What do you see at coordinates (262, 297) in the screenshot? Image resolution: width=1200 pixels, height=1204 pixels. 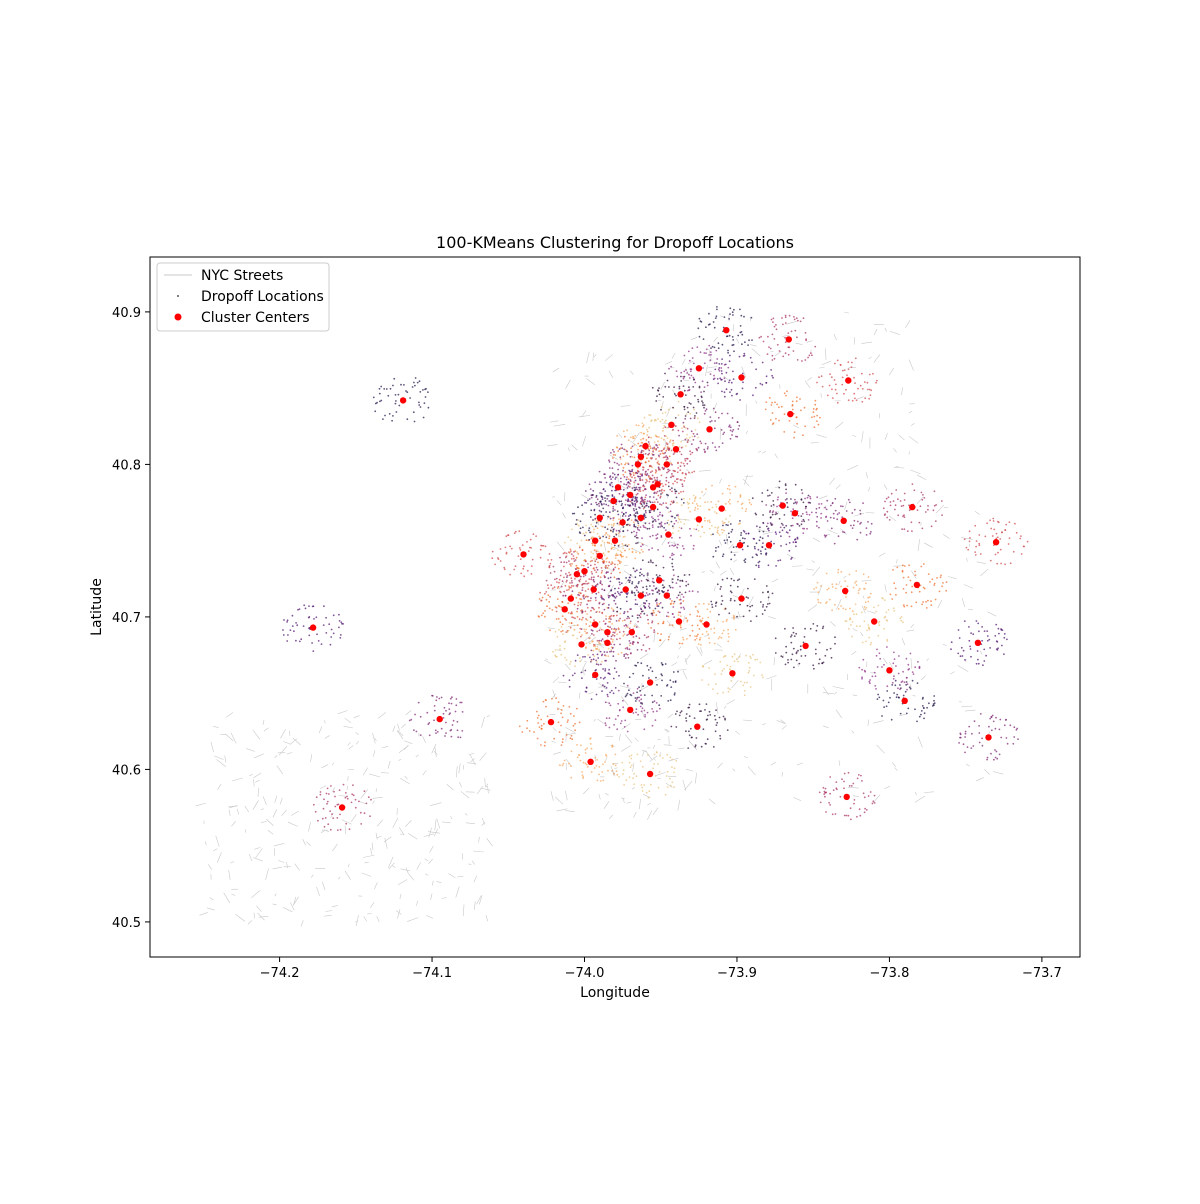 I see `legend-dropoff-label: Dropoff Locations` at bounding box center [262, 297].